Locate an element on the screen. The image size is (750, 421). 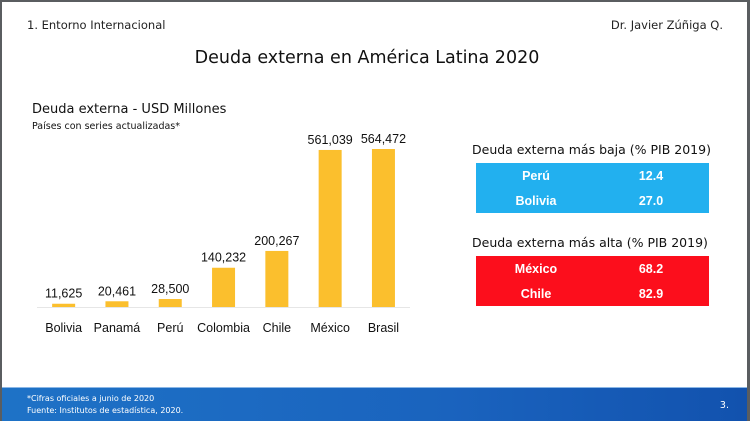
page-number: 3. is located at coordinates (724, 405).